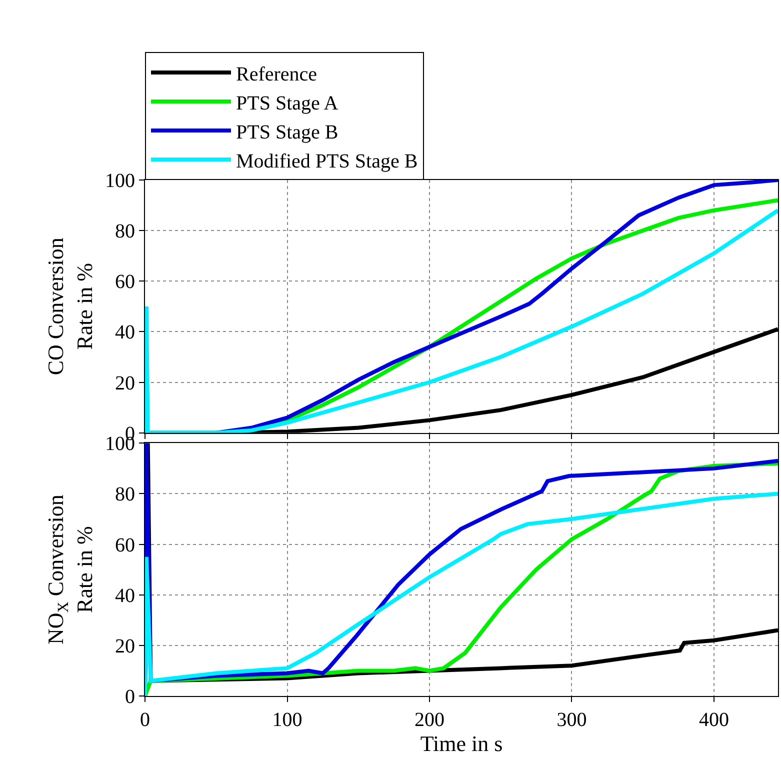 This screenshot has height=758, width=781. What do you see at coordinates (287, 103) in the screenshot?
I see `legend-label: PTS Stage A` at bounding box center [287, 103].